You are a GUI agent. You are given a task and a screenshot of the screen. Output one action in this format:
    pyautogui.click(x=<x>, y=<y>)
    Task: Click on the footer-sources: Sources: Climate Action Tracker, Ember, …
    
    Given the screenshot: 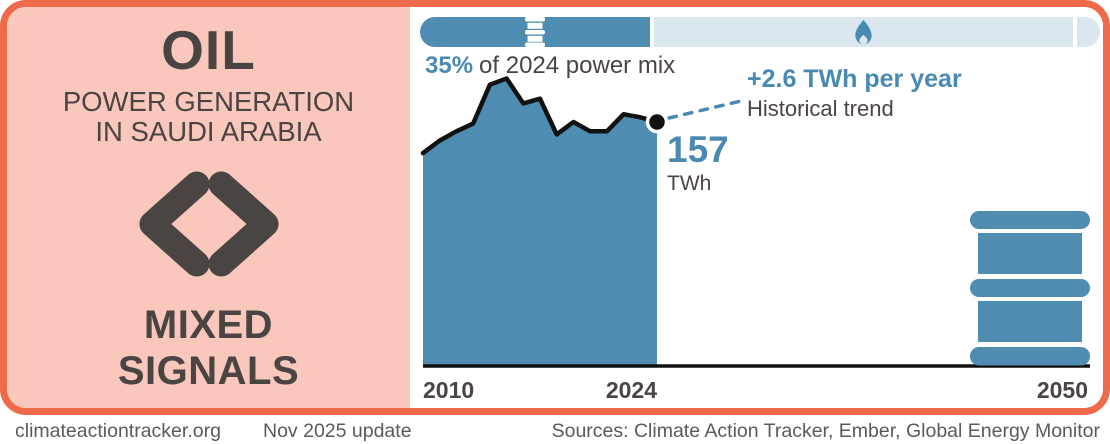 What is the action you would take?
    pyautogui.click(x=825, y=431)
    